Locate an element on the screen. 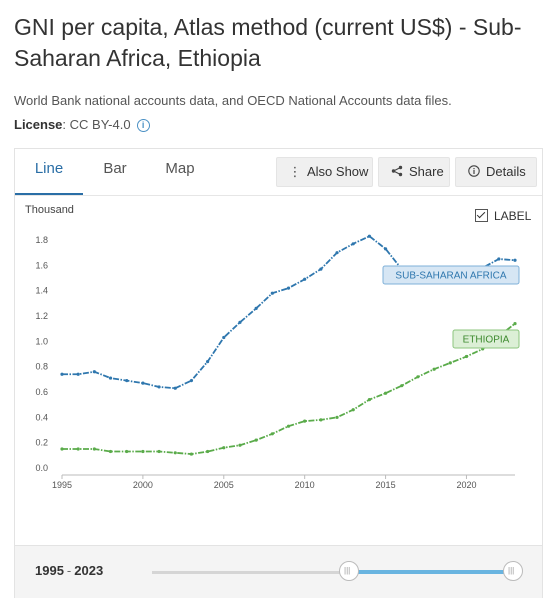 The height and width of the screenshot is (612, 557). license-value: : CC BY-4.0 is located at coordinates (96, 124).